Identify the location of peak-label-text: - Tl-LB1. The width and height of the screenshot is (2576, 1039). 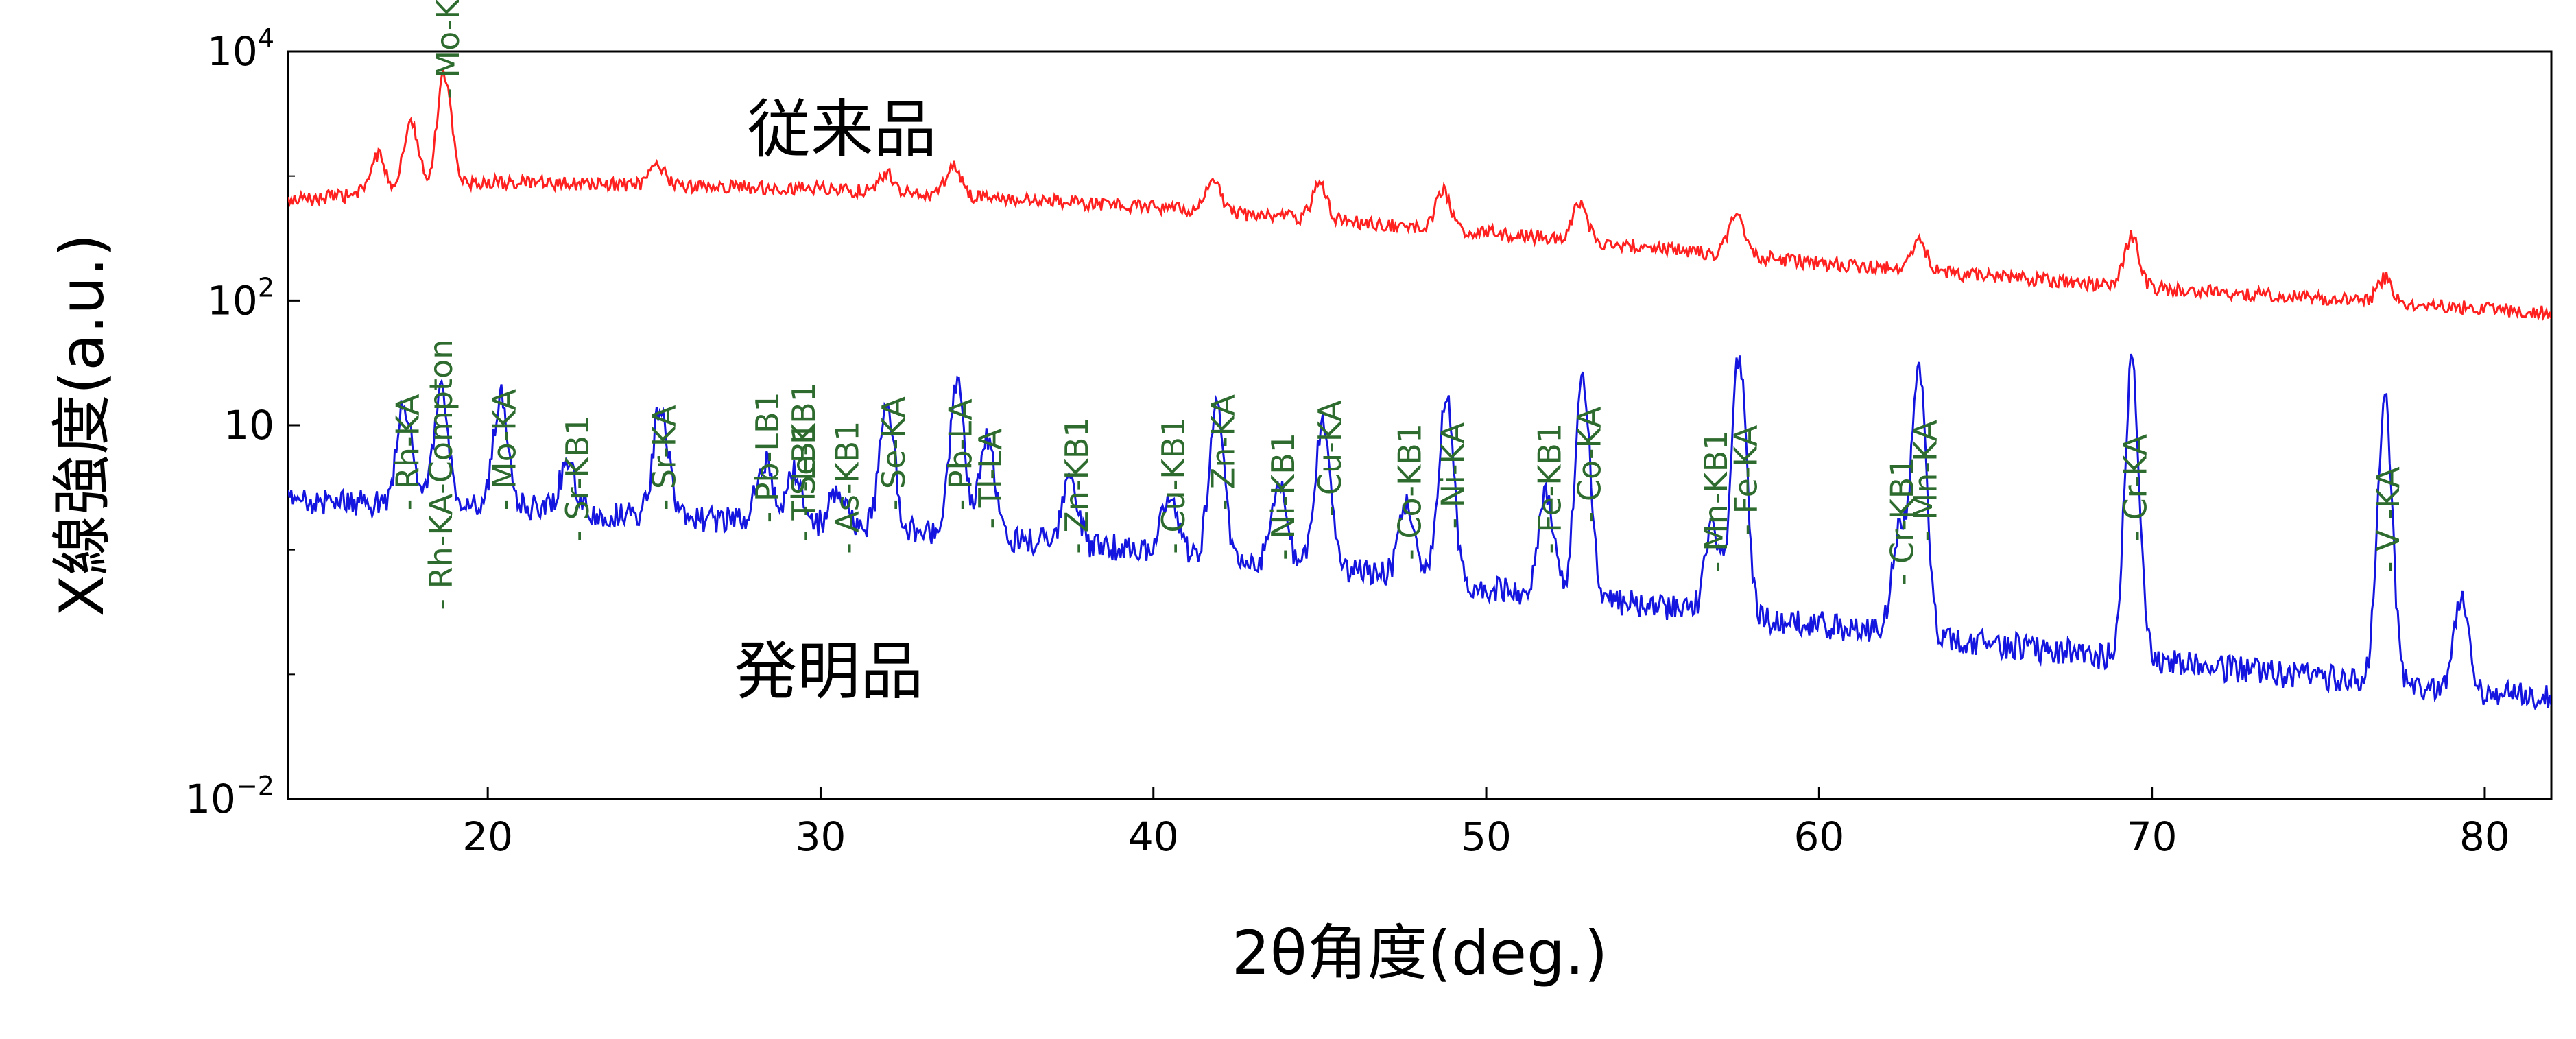
(803, 482).